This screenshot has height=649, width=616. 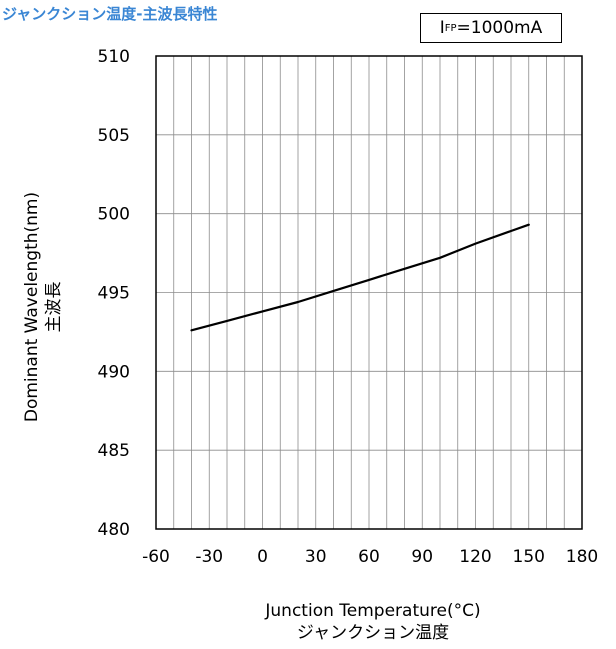 I want to click on wavelength-series-line, so click(x=360, y=277).